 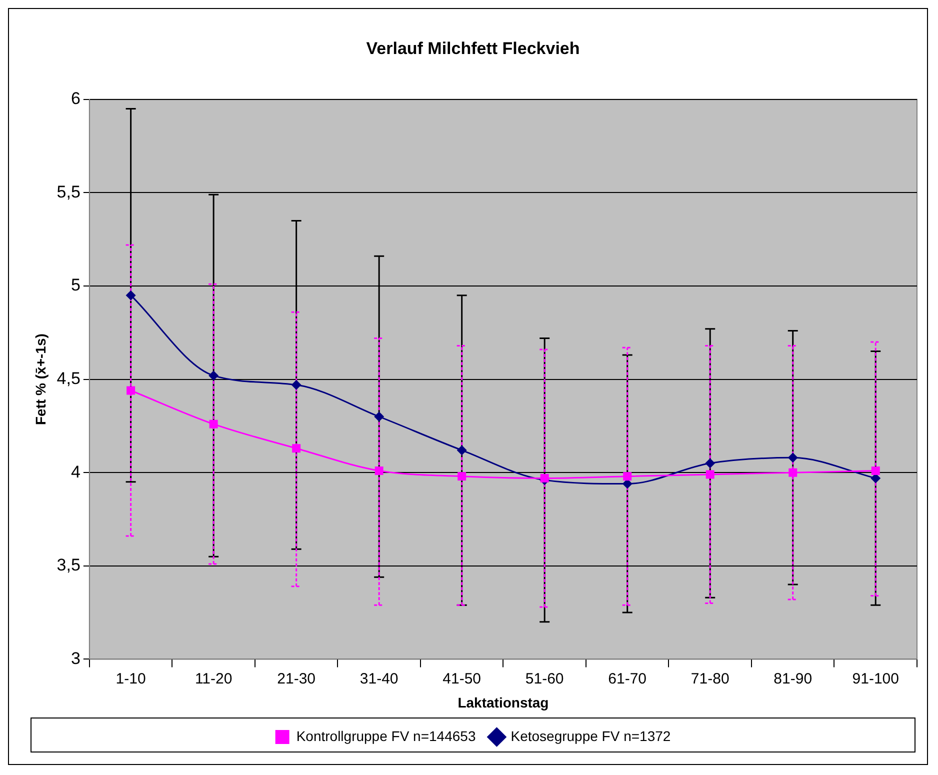 I want to click on x-tick-label: 61-70, so click(x=627, y=679).